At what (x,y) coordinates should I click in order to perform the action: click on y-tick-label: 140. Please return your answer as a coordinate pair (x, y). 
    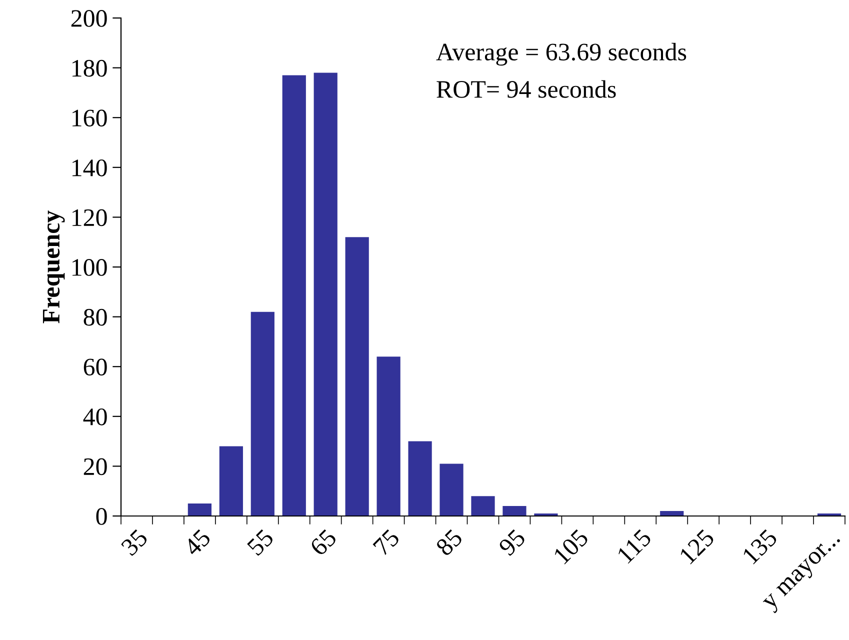
    Looking at the image, I should click on (89, 167).